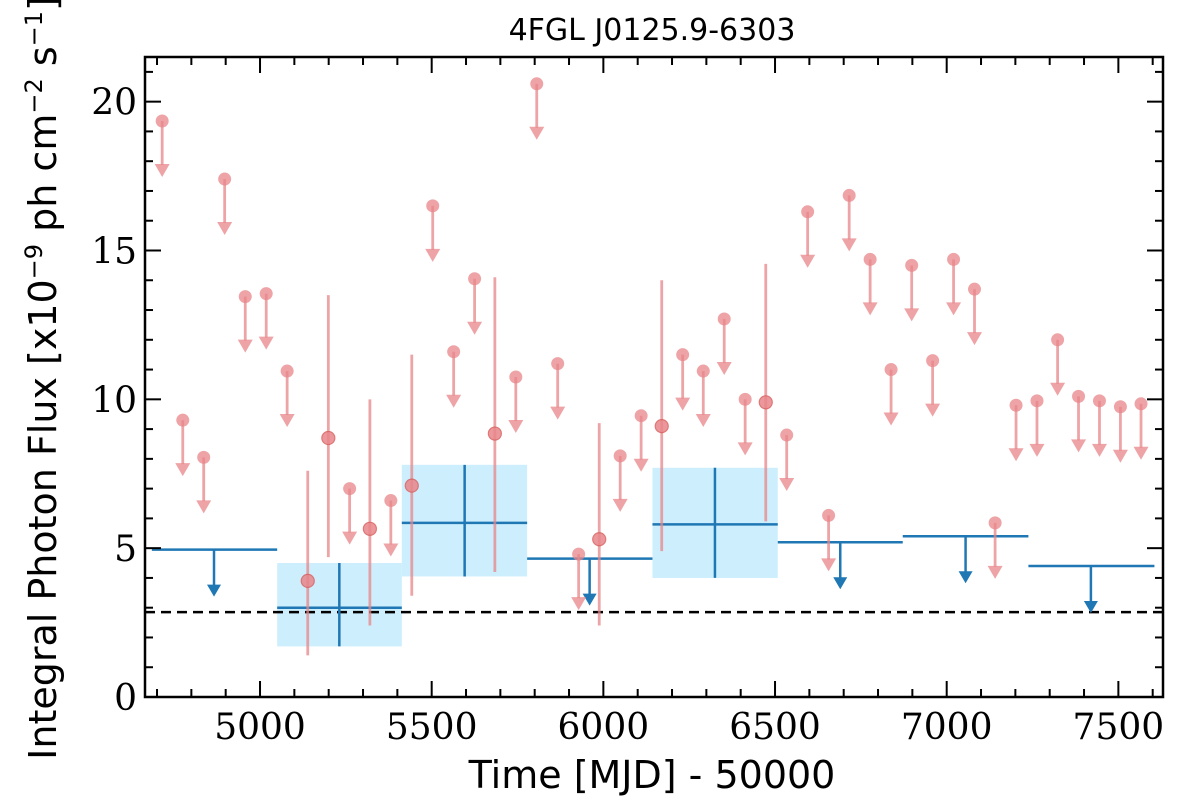 This screenshot has height=800, width=1200. I want to click on y-axis-title-mid: ph cm, so click(43, 179).